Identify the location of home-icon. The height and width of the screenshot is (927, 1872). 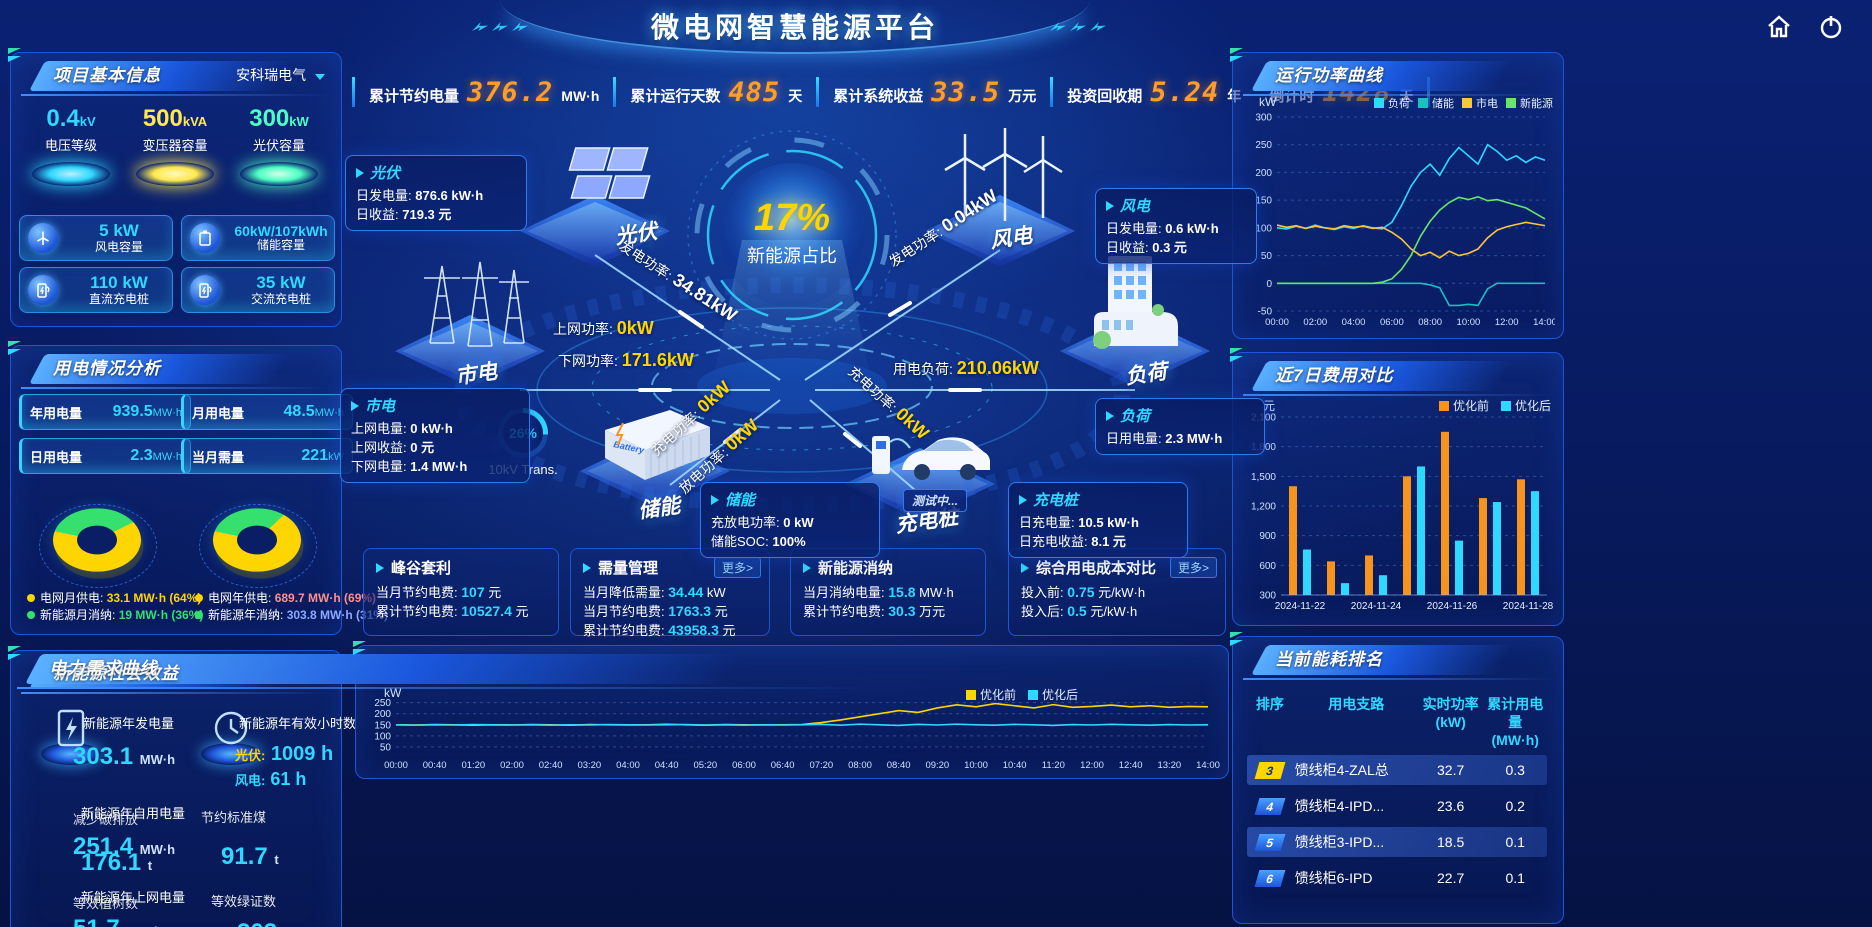
(1779, 27).